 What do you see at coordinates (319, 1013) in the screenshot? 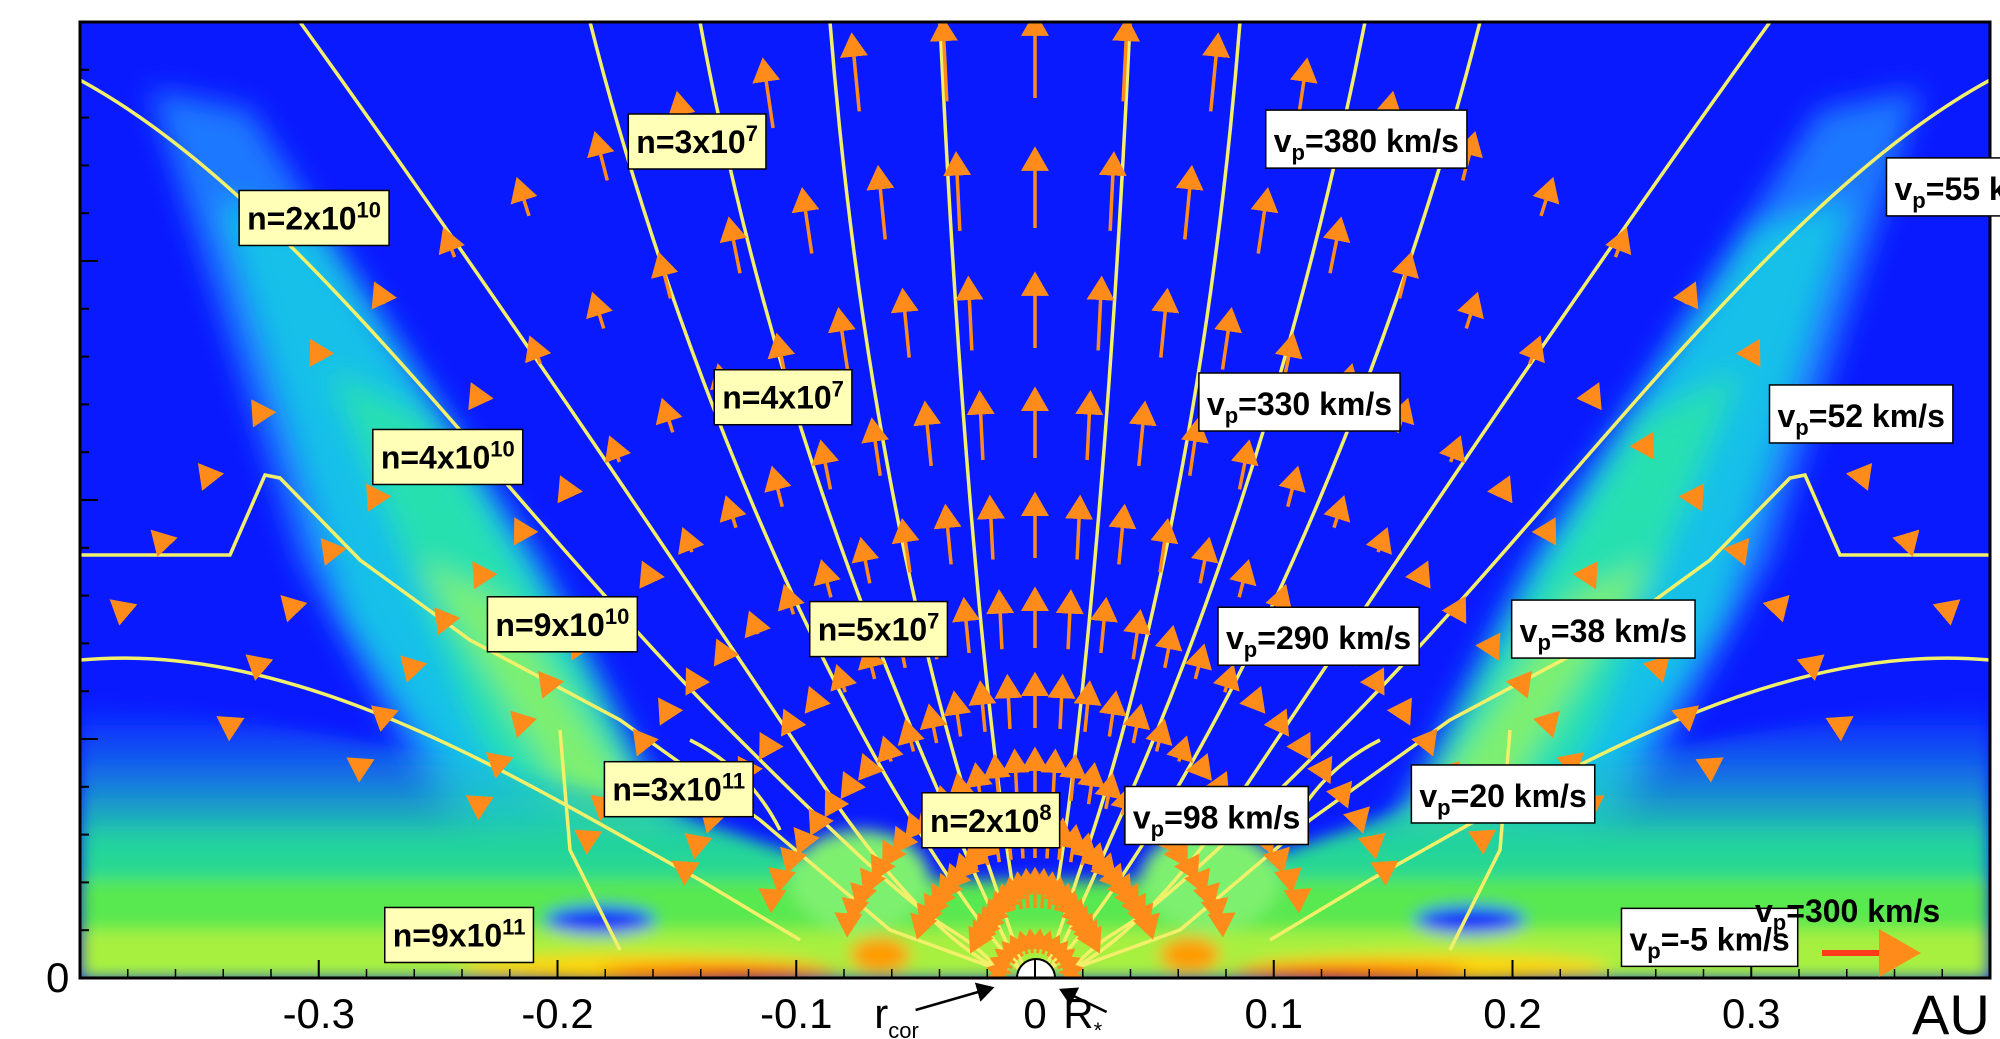
I see `x-tick-label: -0.3` at bounding box center [319, 1013].